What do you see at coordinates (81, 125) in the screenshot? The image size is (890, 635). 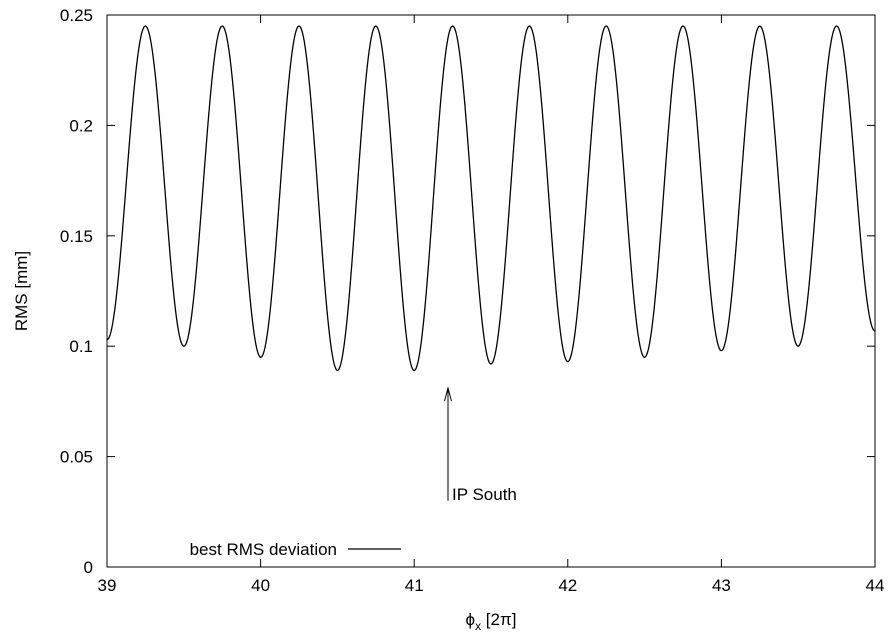 I see `y-tick-label: 0.2` at bounding box center [81, 125].